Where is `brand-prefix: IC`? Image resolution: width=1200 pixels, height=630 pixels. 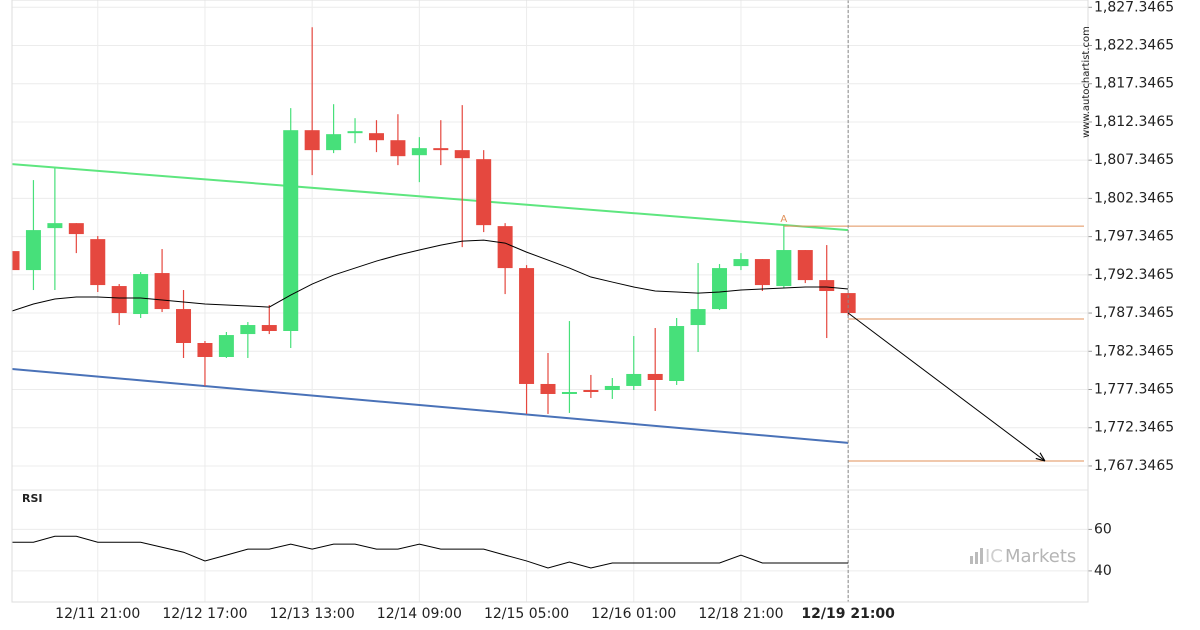 brand-prefix: IC is located at coordinates (994, 556).